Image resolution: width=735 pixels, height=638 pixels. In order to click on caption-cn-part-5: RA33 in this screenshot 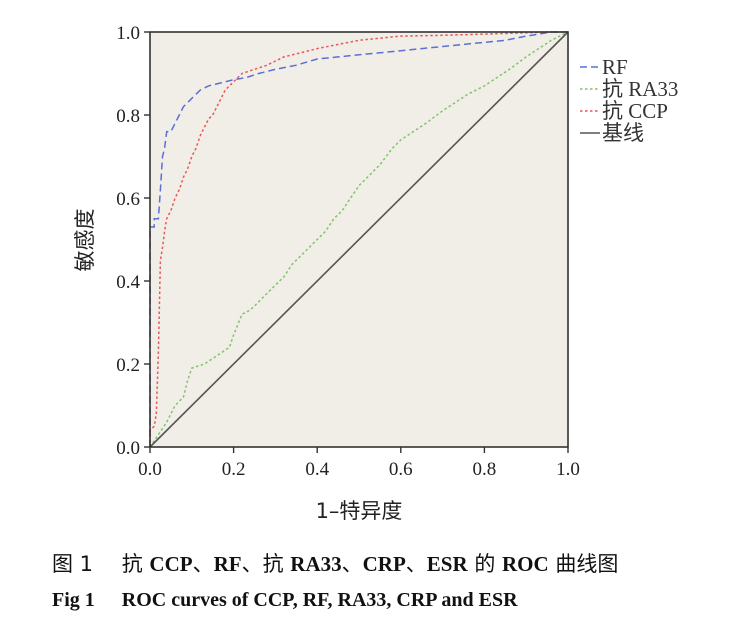, I will do `click(316, 564)`.